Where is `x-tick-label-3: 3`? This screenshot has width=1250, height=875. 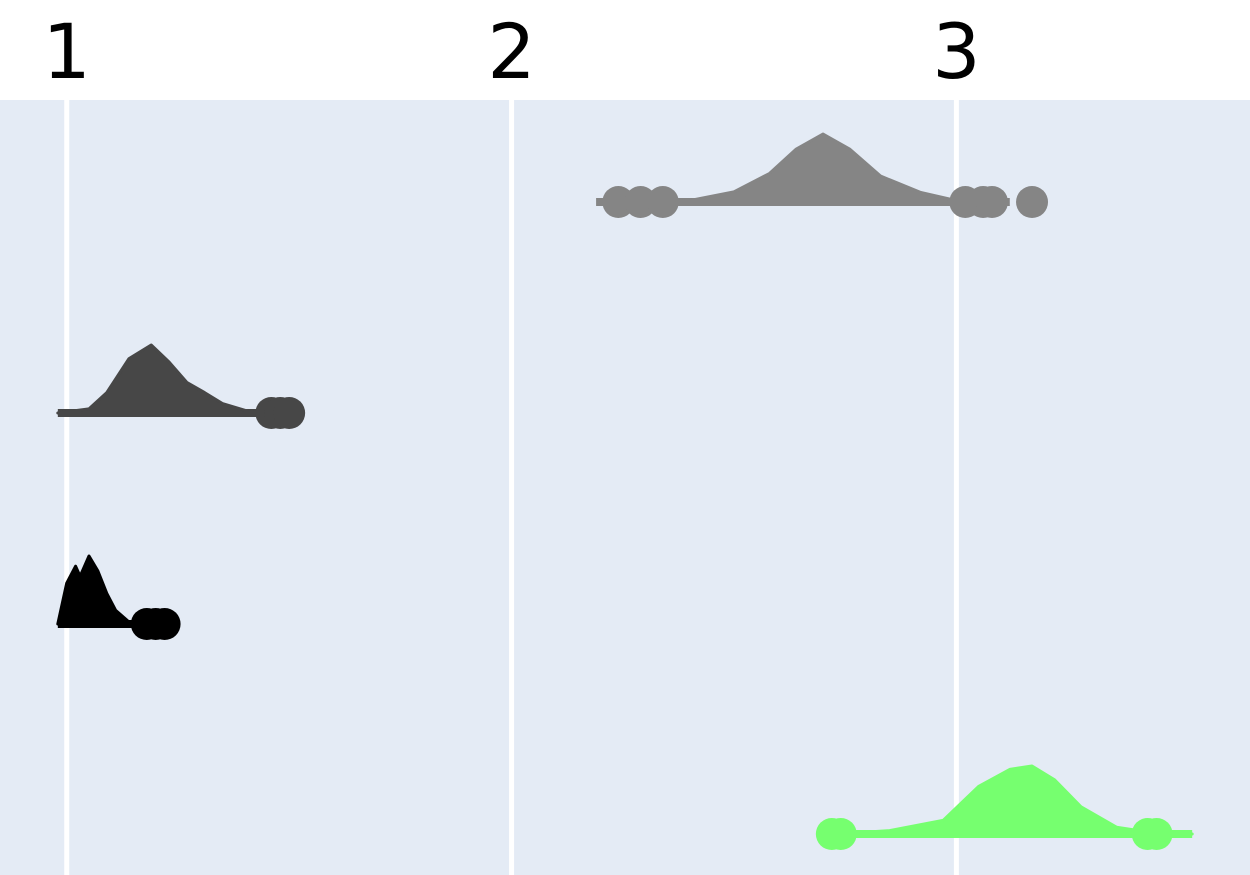 x-tick-label-3: 3 is located at coordinates (956, 51).